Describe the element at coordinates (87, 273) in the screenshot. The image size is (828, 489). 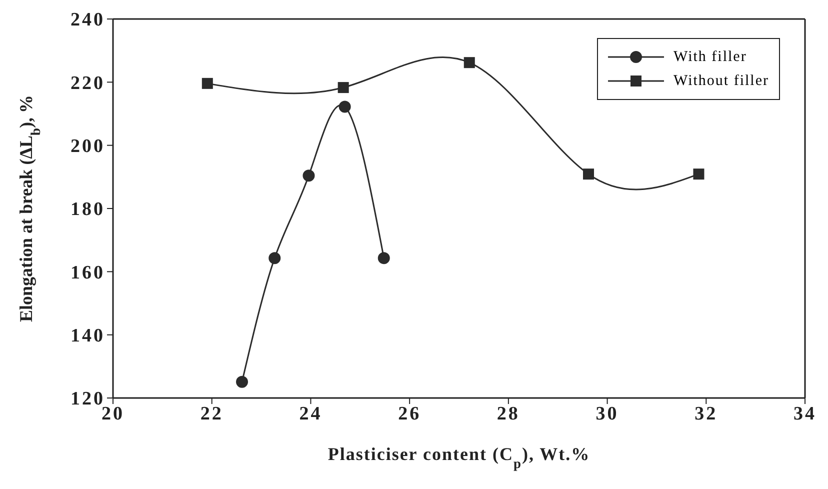
I see `y-tick-label: 160` at that location.